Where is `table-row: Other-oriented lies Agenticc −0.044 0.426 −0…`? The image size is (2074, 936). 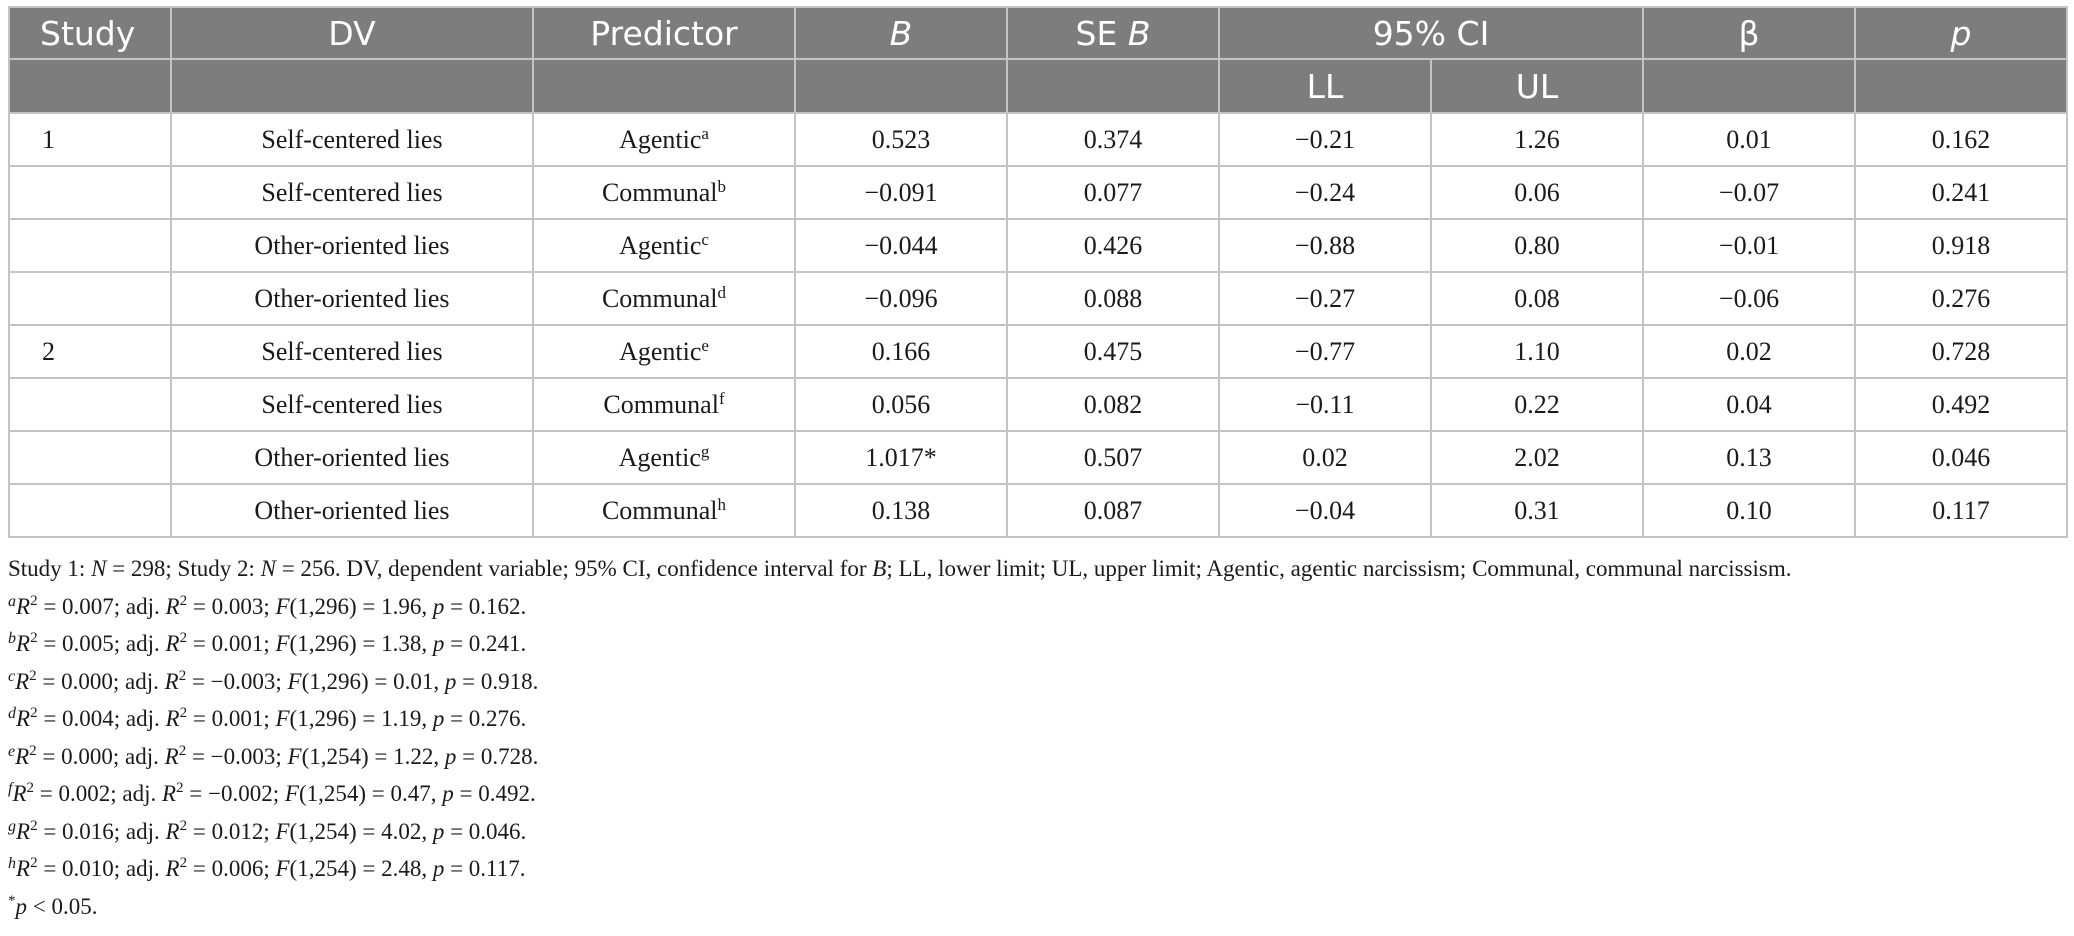 table-row: Other-oriented lies Agenticc −0.044 0.426 −0… is located at coordinates (1038, 245).